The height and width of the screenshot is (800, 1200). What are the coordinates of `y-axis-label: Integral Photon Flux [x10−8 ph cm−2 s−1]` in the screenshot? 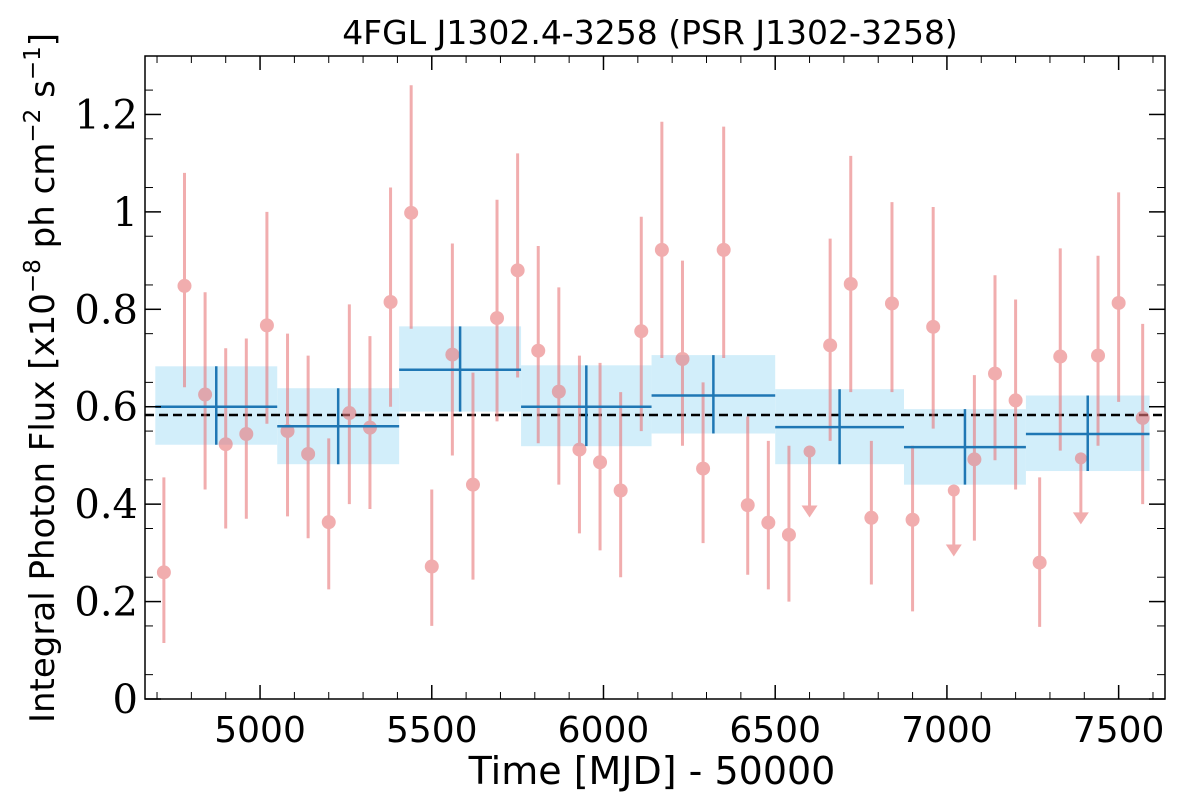 It's located at (41, 378).